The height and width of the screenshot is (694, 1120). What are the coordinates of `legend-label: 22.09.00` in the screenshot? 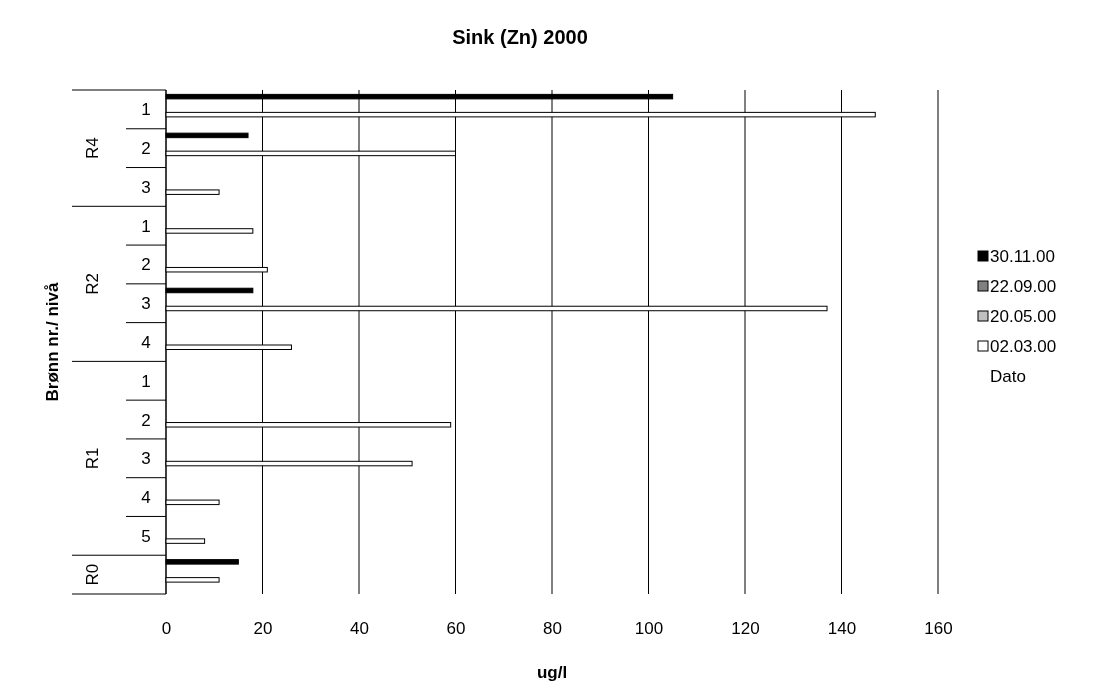 It's located at (1023, 286).